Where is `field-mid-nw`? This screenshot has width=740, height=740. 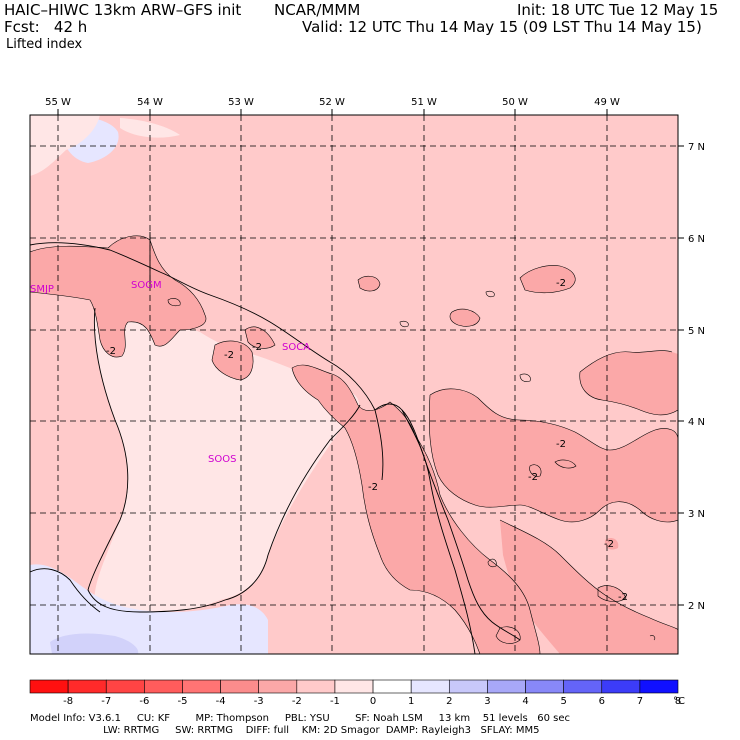 field-mid-nw is located at coordinates (118, 296).